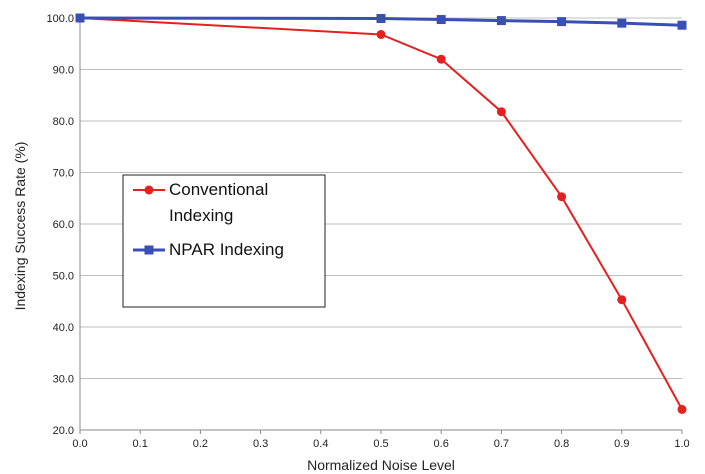 Image resolution: width=705 pixels, height=474 pixels. What do you see at coordinates (200, 444) in the screenshot?
I see `x-tick-label: 0.2` at bounding box center [200, 444].